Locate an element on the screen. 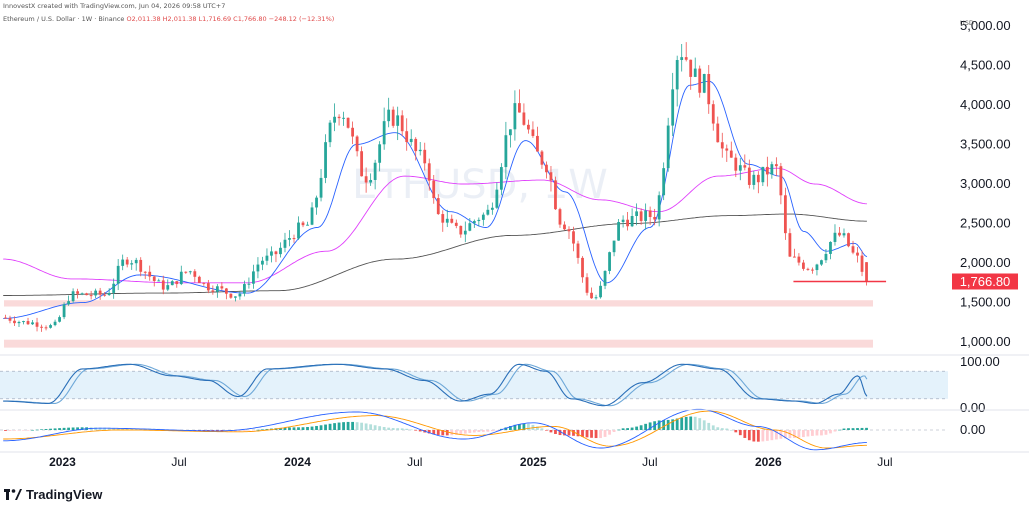  time-tick-label: 2024 is located at coordinates (297, 462).